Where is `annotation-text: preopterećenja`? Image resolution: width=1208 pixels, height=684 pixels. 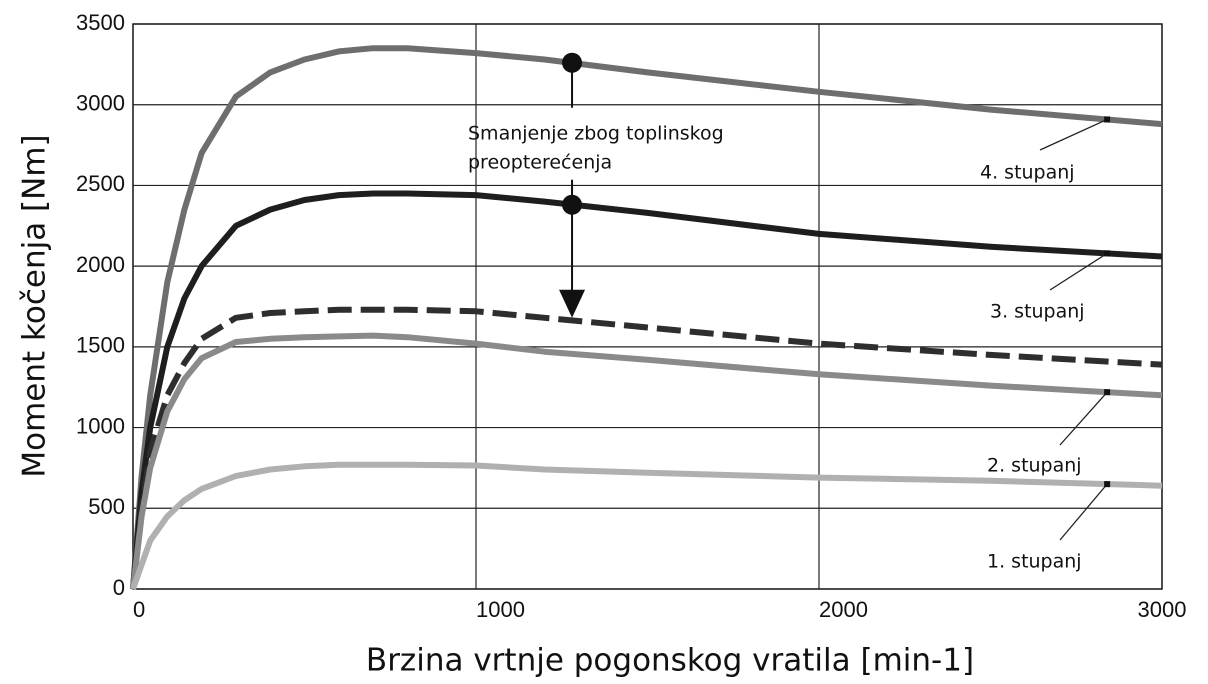 annotation-text: preopterećenja is located at coordinates (540, 163).